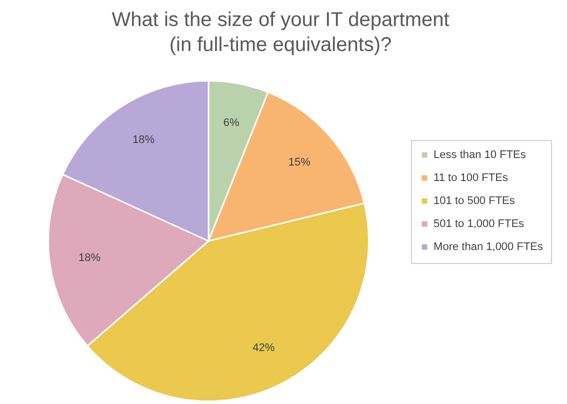  I want to click on legend-label: 101 to 500 FTEs, so click(475, 201).